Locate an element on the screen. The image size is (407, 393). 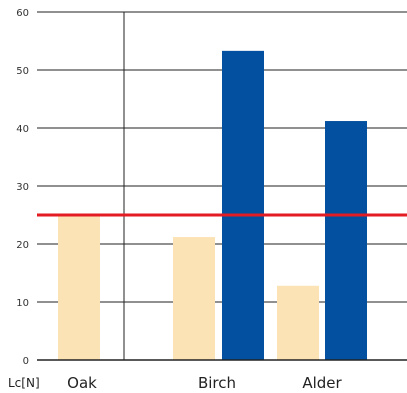
y-tick-label-20: 20 is located at coordinates (22, 245).